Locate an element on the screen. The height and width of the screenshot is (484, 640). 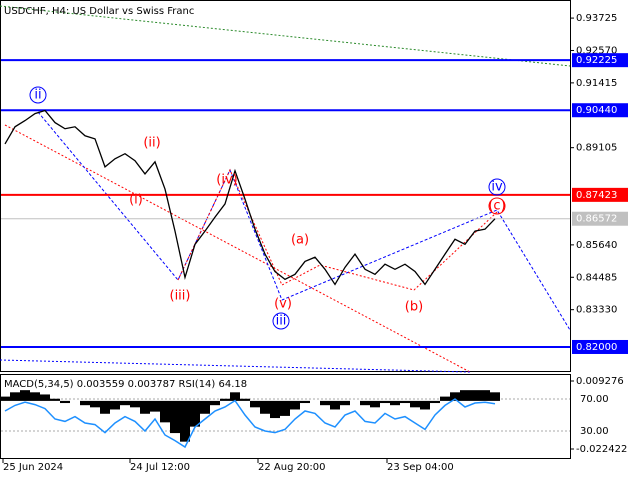
trend-line is located at coordinates (285, 36).